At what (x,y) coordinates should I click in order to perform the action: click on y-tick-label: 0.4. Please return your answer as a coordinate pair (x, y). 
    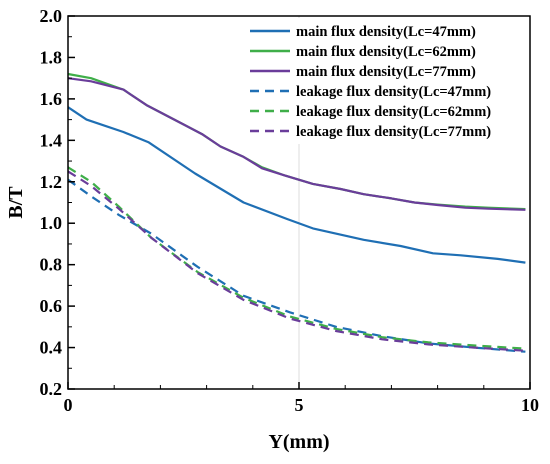
    Looking at the image, I should click on (51, 348).